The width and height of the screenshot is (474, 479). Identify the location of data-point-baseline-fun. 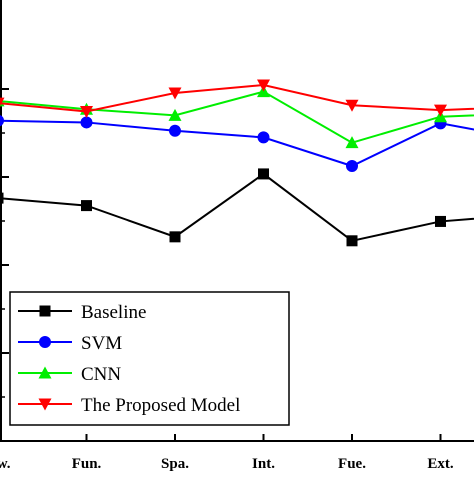
(86, 206).